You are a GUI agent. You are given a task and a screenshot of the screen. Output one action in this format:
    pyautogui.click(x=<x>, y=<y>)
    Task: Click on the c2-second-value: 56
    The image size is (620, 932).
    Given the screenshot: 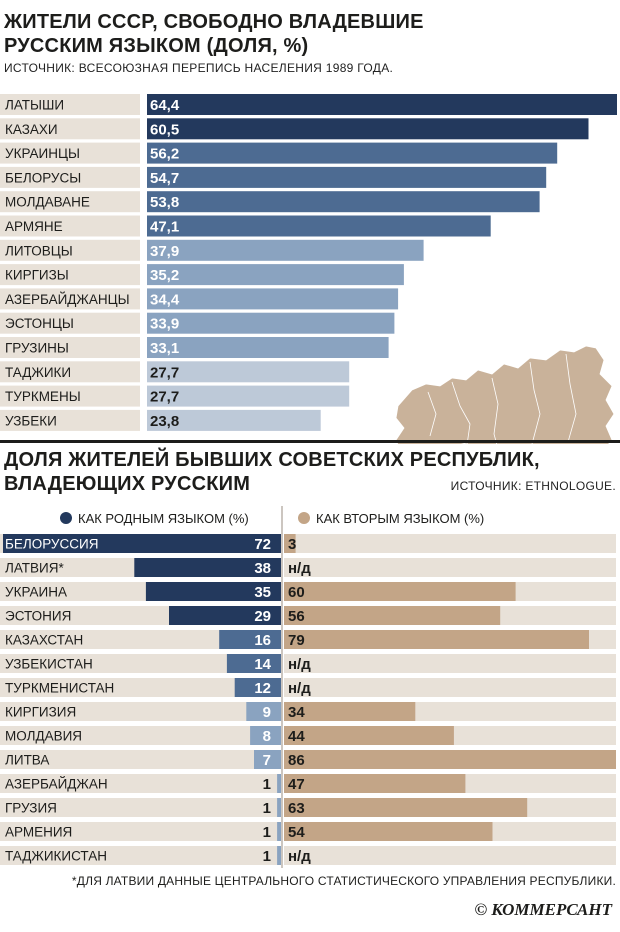 What is the action you would take?
    pyautogui.click(x=296, y=616)
    